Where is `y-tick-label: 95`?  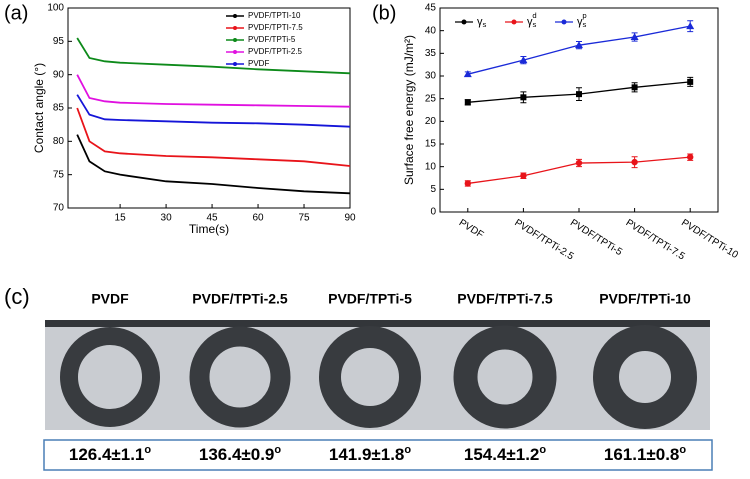 y-tick-label: 95 is located at coordinates (59, 41).